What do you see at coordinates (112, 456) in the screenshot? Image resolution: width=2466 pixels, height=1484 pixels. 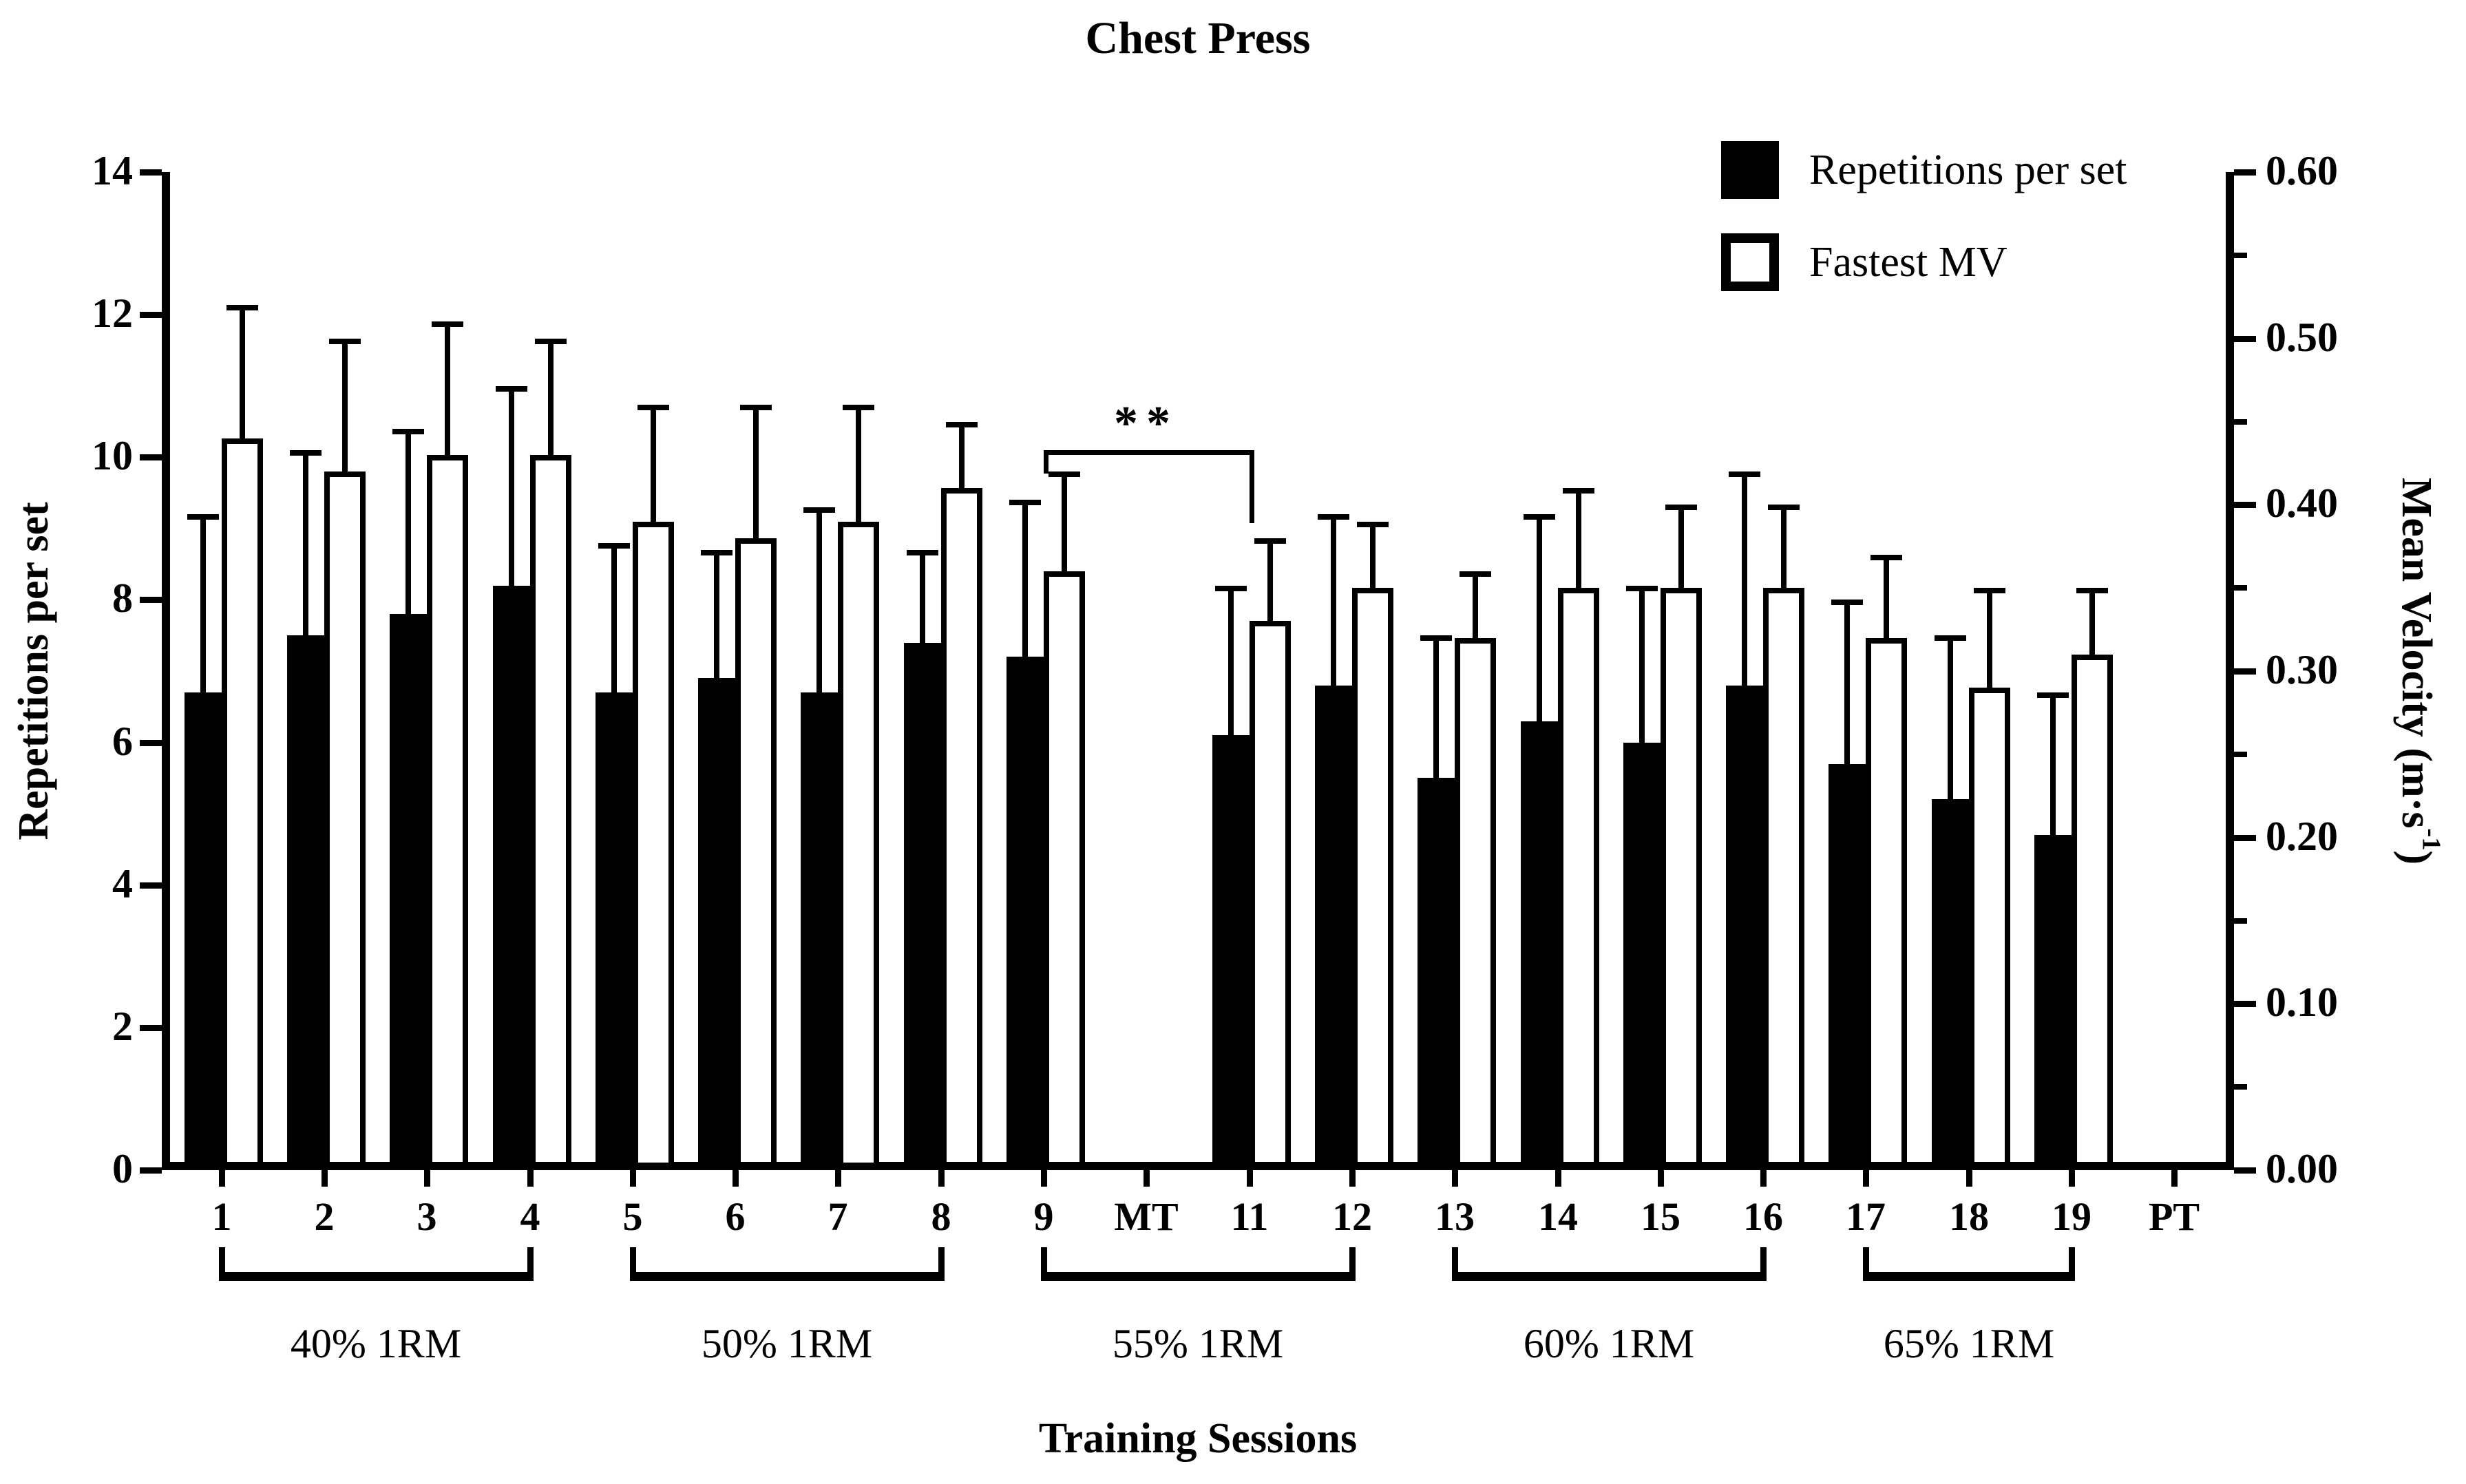 I see `left-axis-tick-label: 10` at bounding box center [112, 456].